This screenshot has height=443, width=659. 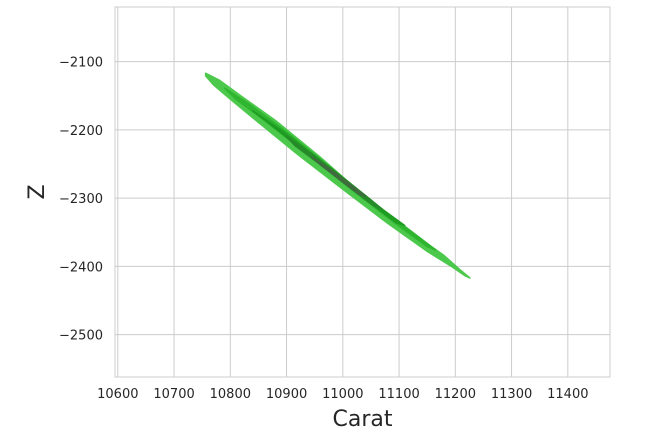 I want to click on y-axis-ticks: −2100 −2200 −2300 −2400 −2500, so click(x=81, y=200).